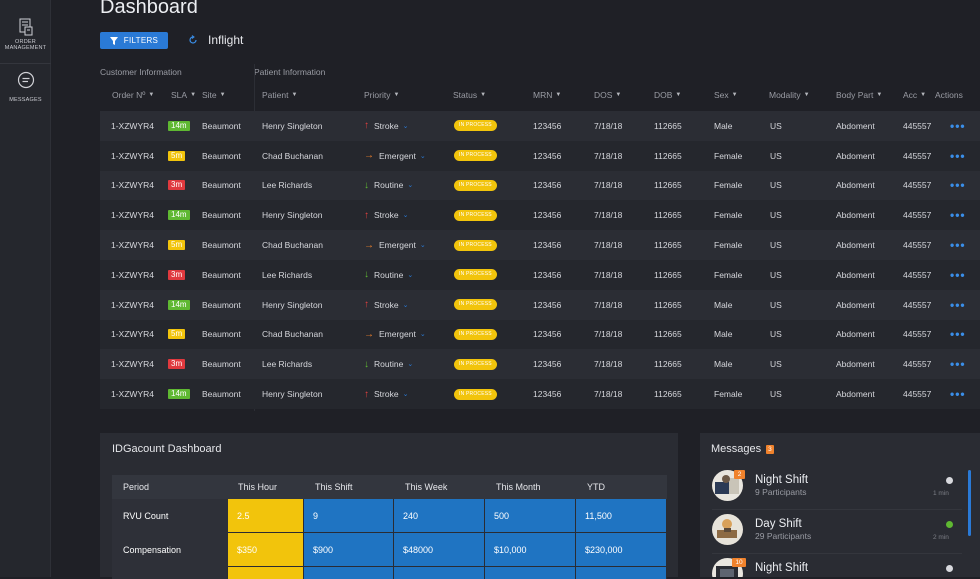 This screenshot has width=980, height=579. I want to click on col-patient: Patient ▼, so click(280, 95).